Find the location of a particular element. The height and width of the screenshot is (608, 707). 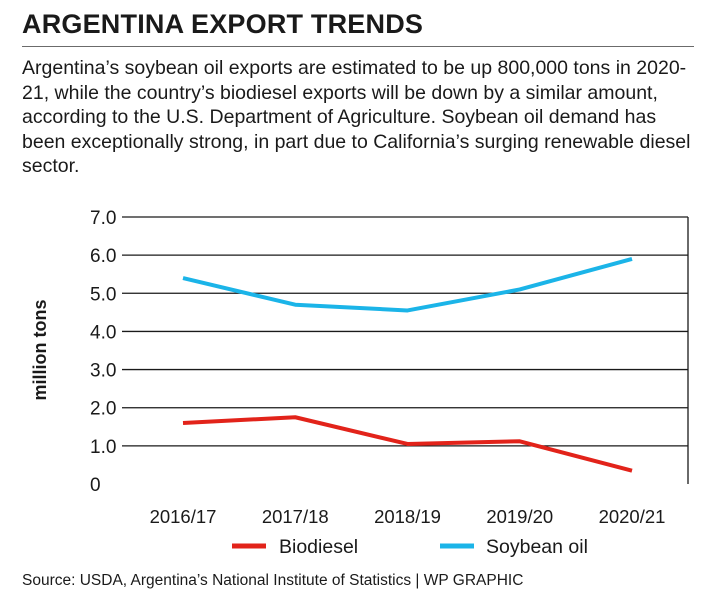

title-divider is located at coordinates (358, 46).